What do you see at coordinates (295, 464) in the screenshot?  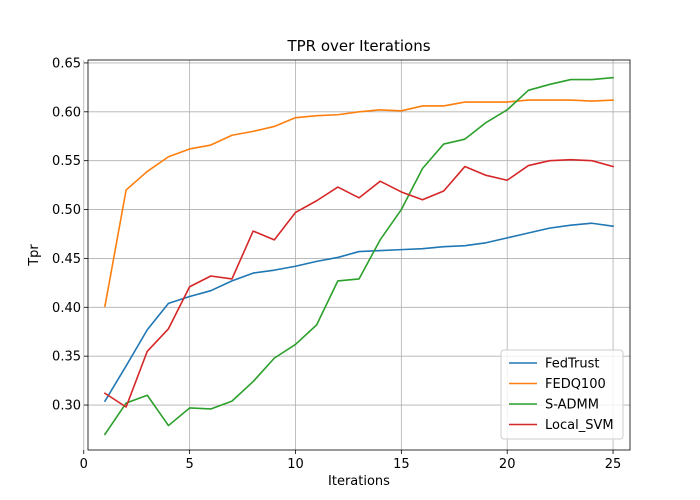 I see `x-tick-label: 10` at bounding box center [295, 464].